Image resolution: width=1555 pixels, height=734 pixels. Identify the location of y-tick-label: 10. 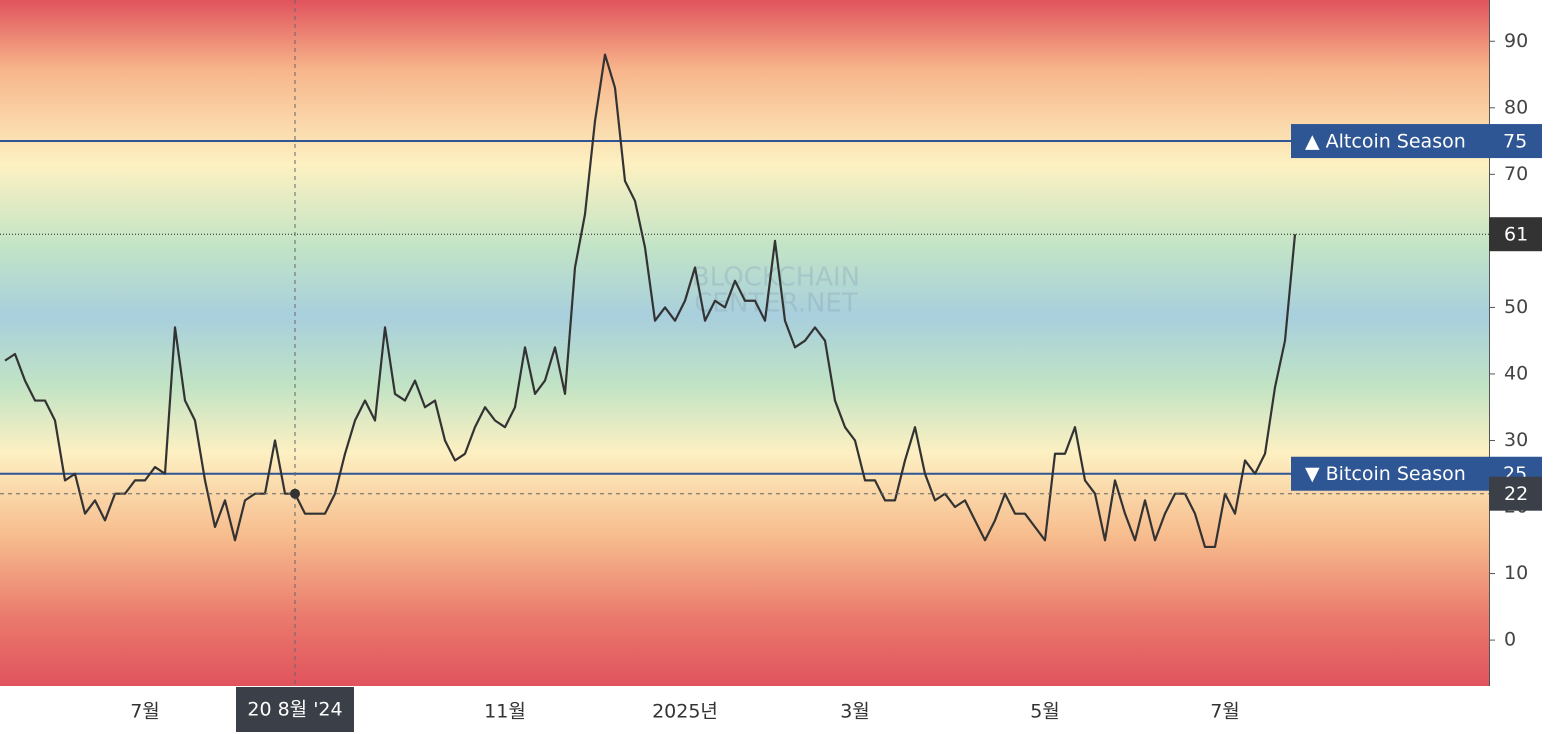
(1516, 573).